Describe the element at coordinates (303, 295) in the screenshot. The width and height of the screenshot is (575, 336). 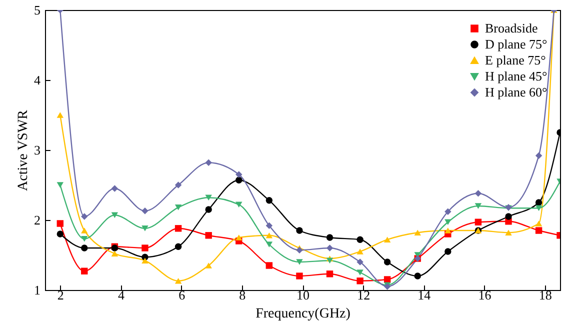
I see `x-tick-label: 10` at that location.